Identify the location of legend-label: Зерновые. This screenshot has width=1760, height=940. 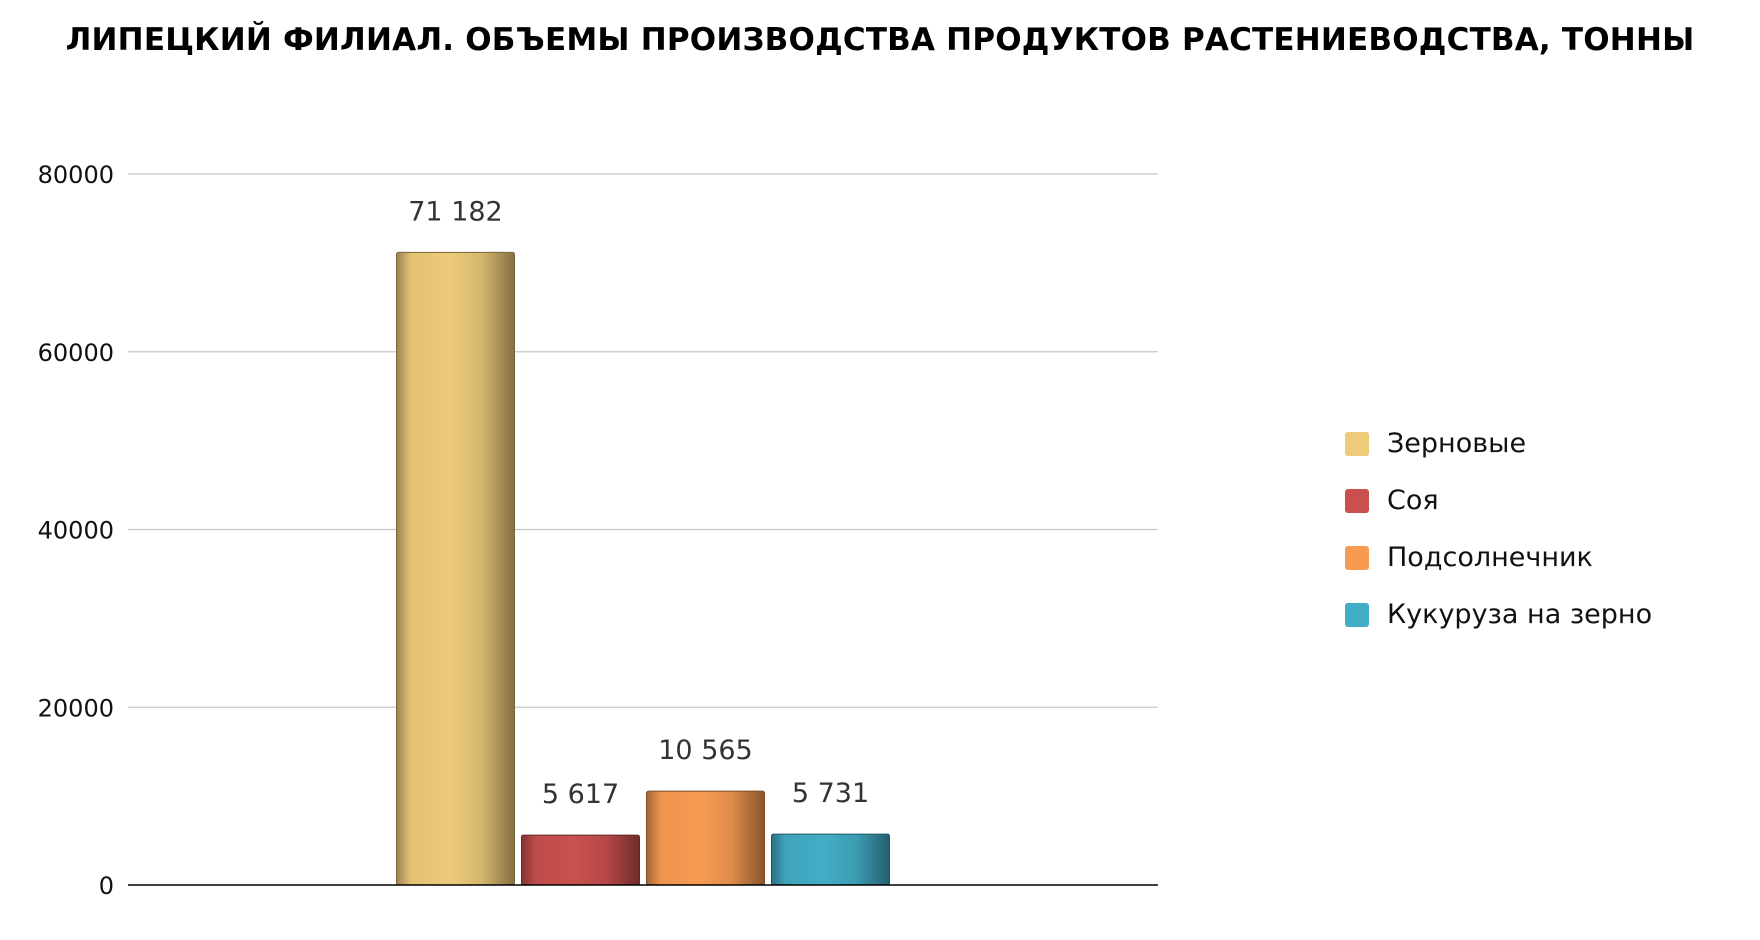
(1457, 443).